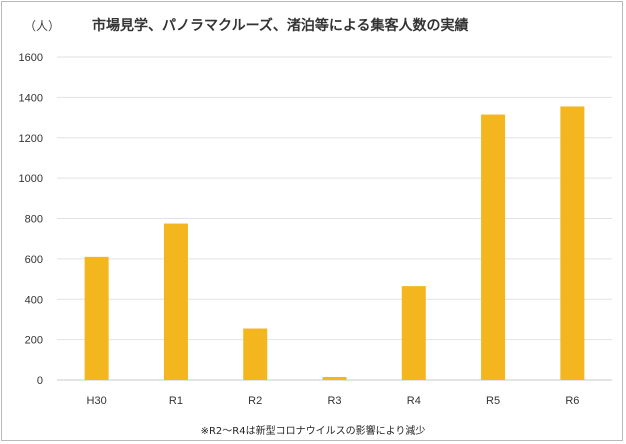 This screenshot has height=444, width=626. Describe the element at coordinates (97, 401) in the screenshot. I see `x-tick-label: H30` at that location.